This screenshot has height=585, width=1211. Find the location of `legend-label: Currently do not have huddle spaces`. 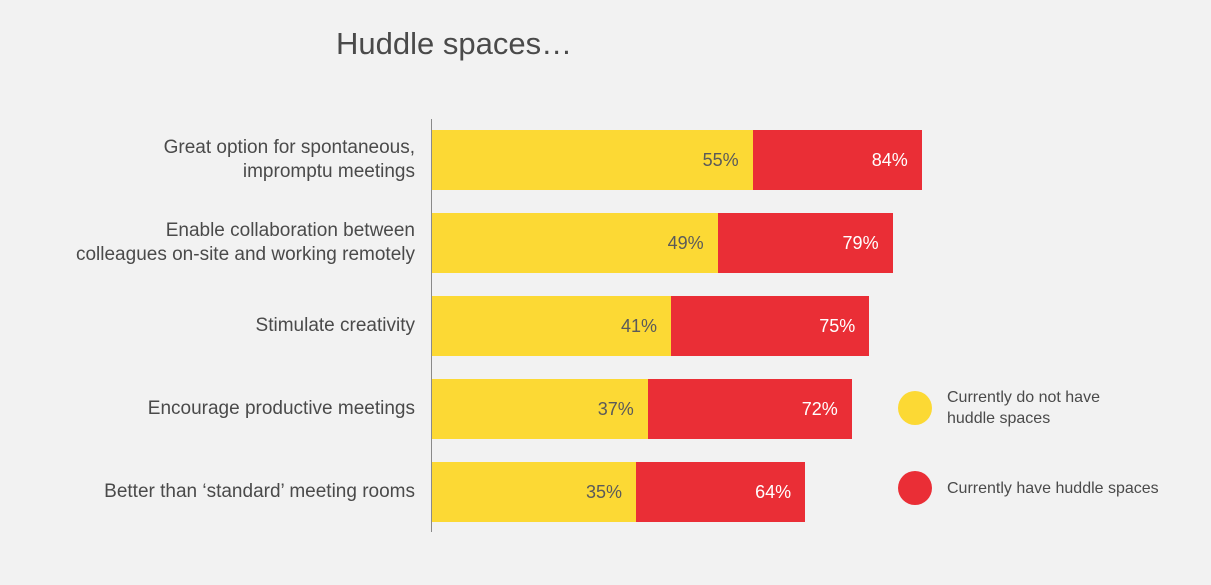

legend-label: Currently do not have huddle spaces is located at coordinates (1023, 408).